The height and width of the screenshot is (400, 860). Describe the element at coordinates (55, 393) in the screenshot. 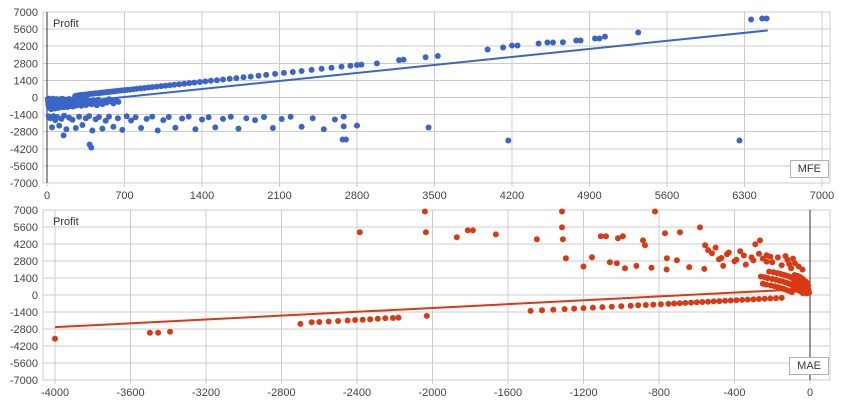

I see `svg-text: -4000` at that location.